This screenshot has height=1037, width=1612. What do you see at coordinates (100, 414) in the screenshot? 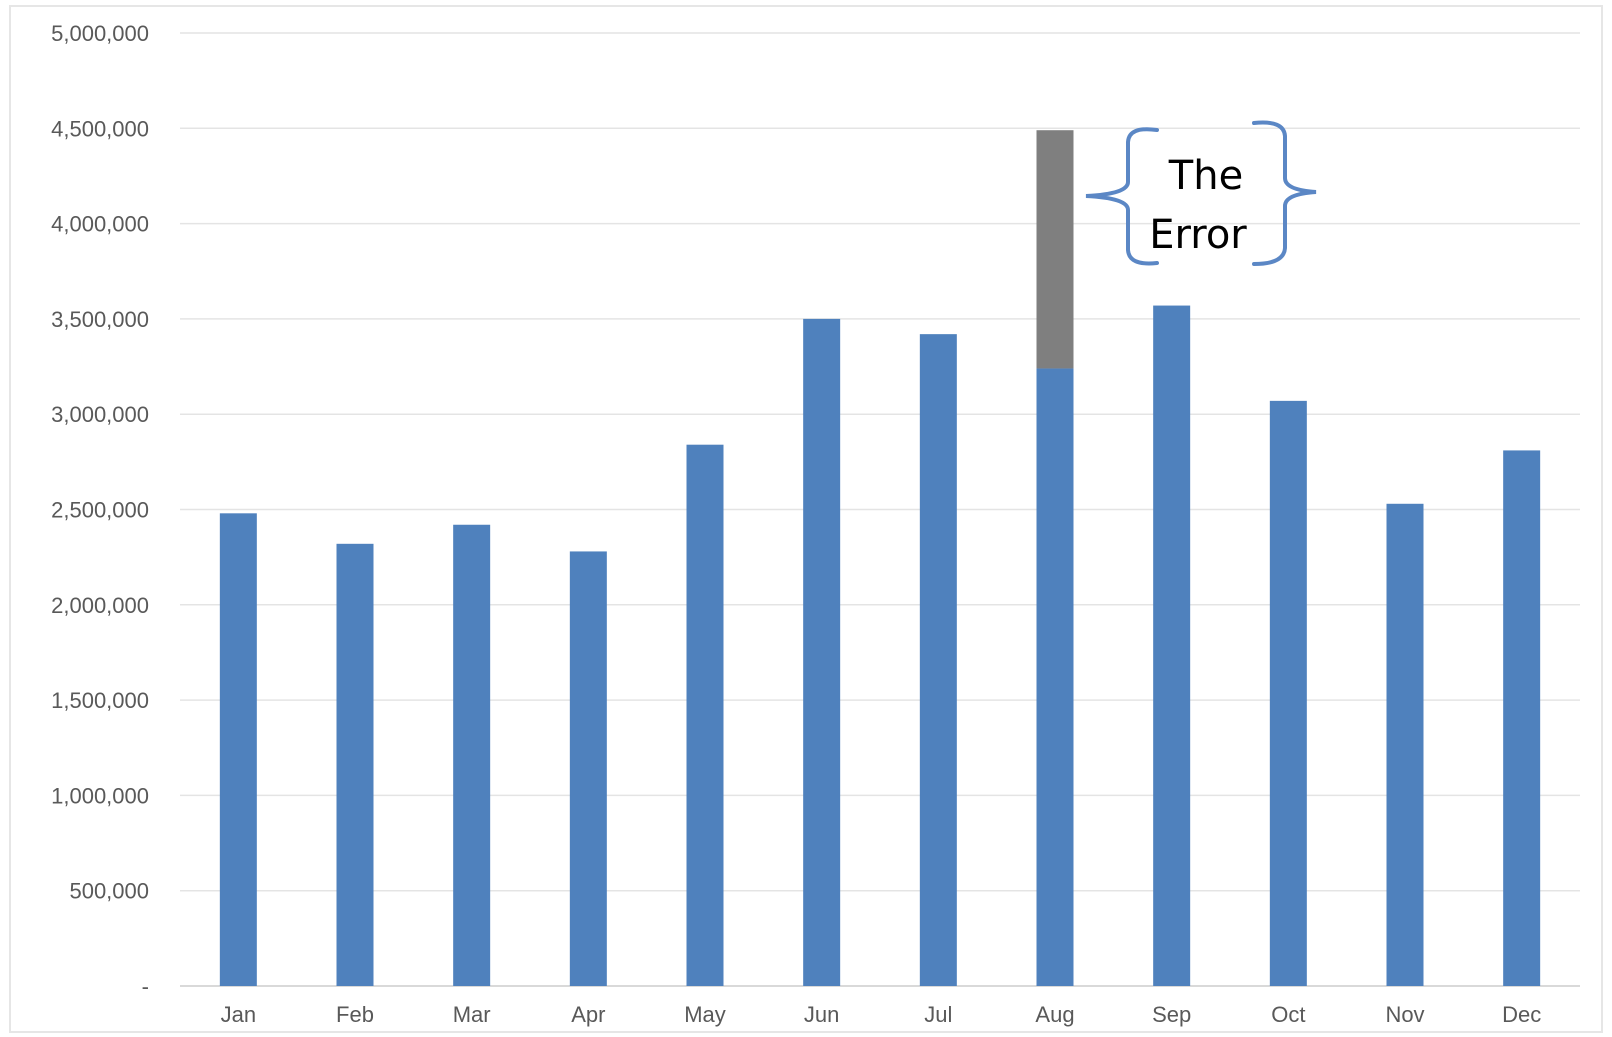
I see `y-tick-label: 3,000,000` at bounding box center [100, 414].